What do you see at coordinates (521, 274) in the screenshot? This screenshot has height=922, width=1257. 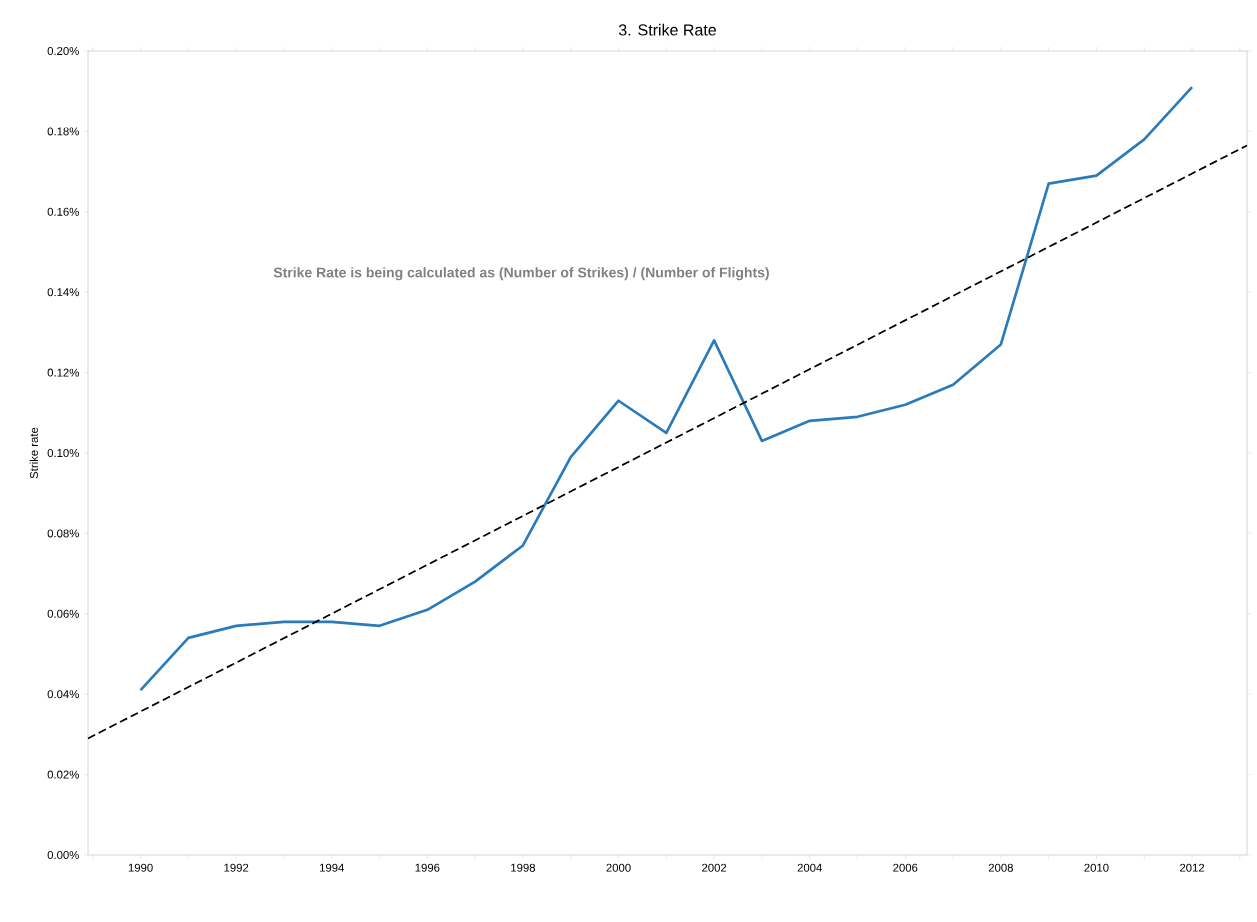 I see `annotation: Strike Rate is being calculated as (Number of Strikes) / (Number of Flights)` at bounding box center [521, 274].